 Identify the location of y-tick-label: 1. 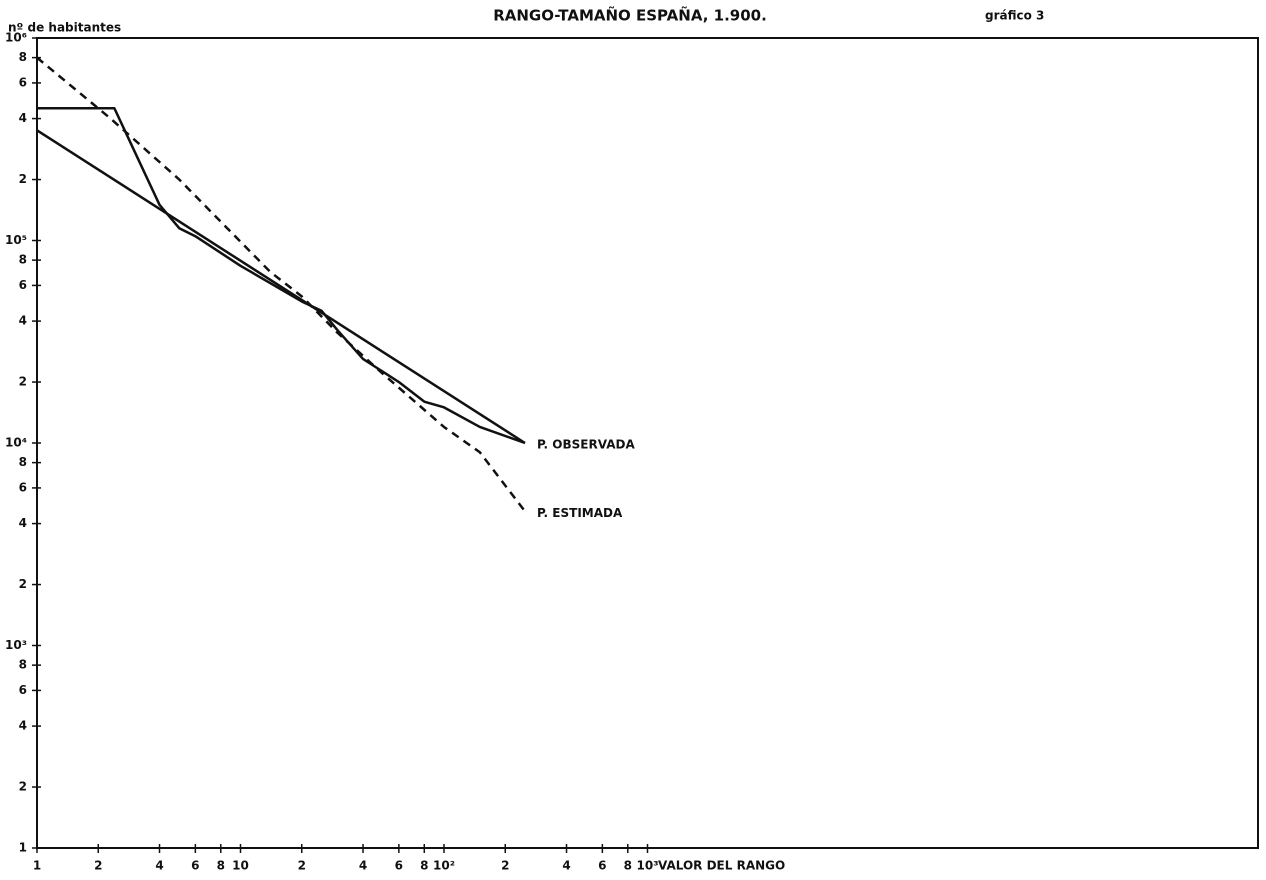
(23, 848).